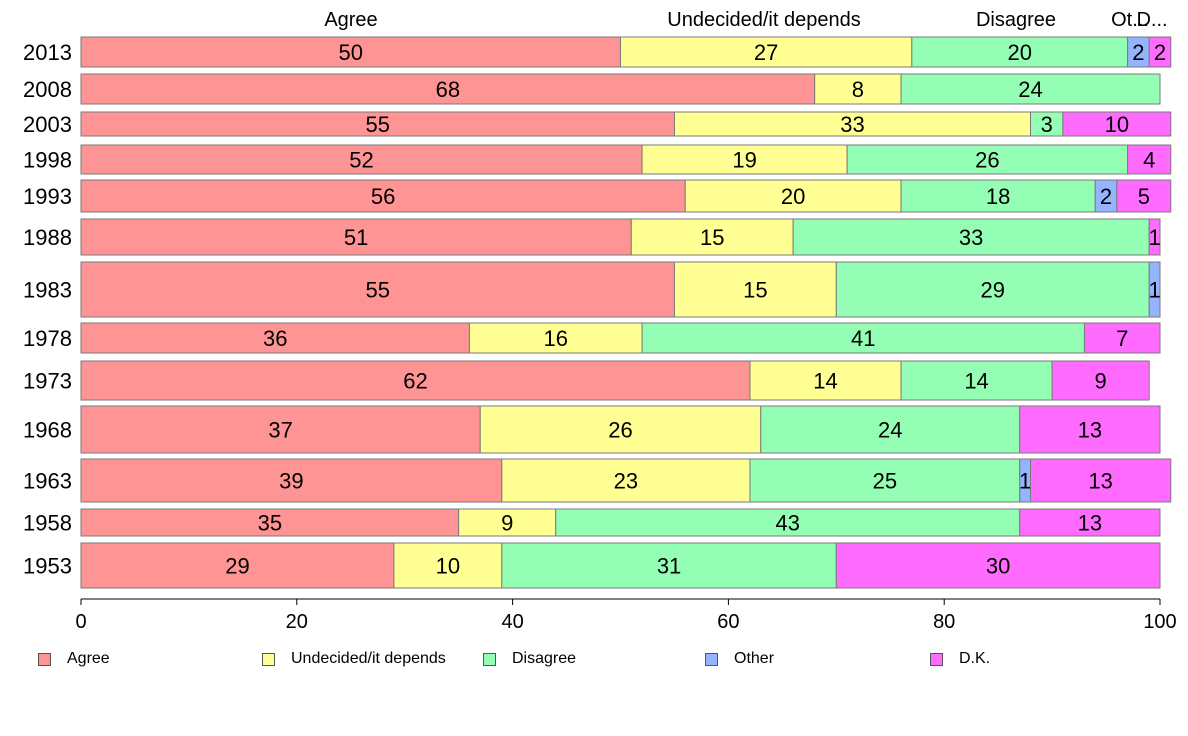 Image resolution: width=1188 pixels, height=736 pixels. What do you see at coordinates (1106, 196) in the screenshot?
I see `data-label-1993-3: 2` at bounding box center [1106, 196].